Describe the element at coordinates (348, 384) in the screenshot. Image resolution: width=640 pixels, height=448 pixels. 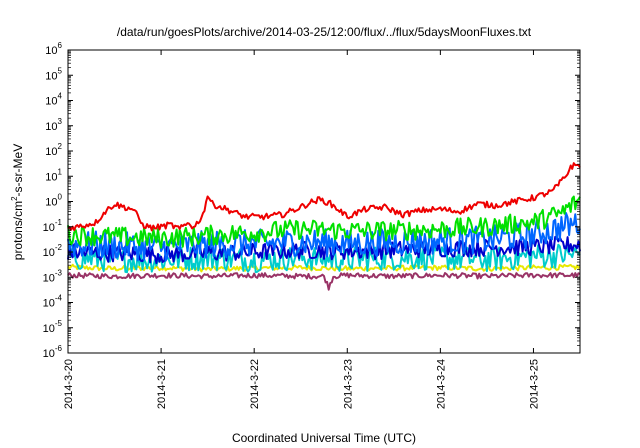
I see `x-tick-label: 2014-3-23` at that location.